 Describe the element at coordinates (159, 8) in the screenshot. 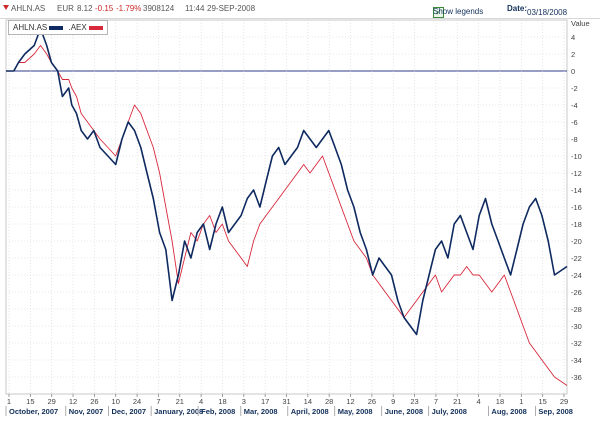

I see `volume-value: 3908124` at that location.